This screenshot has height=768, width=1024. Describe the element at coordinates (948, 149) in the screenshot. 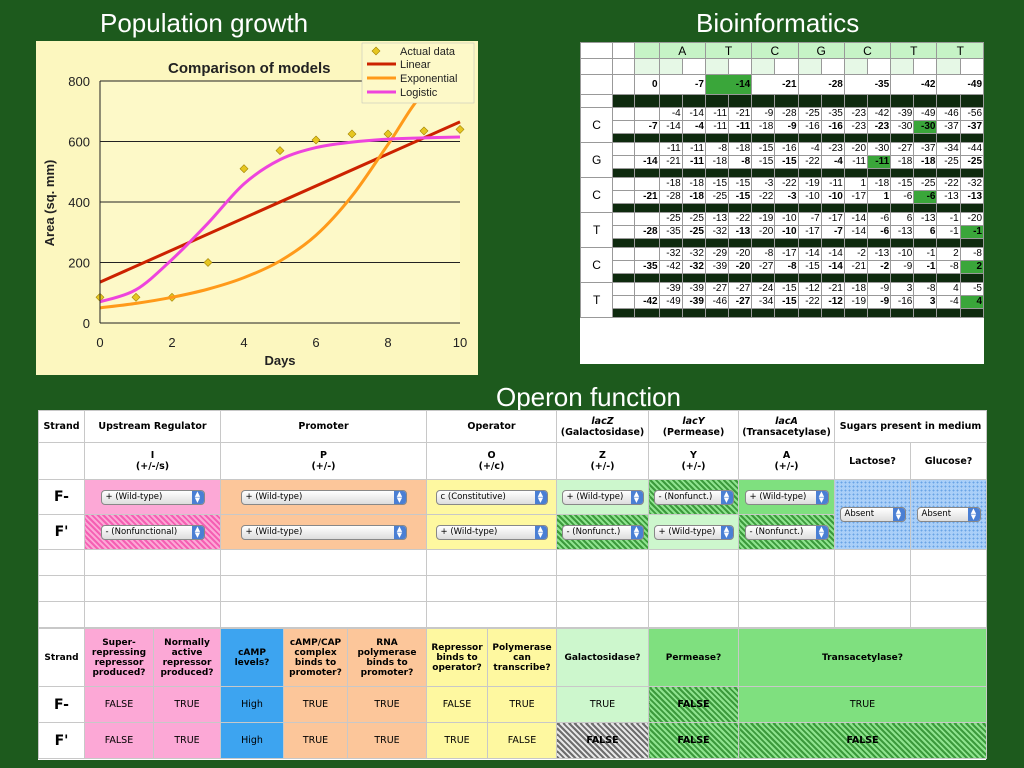

I see `score-cell: -34` at that location.